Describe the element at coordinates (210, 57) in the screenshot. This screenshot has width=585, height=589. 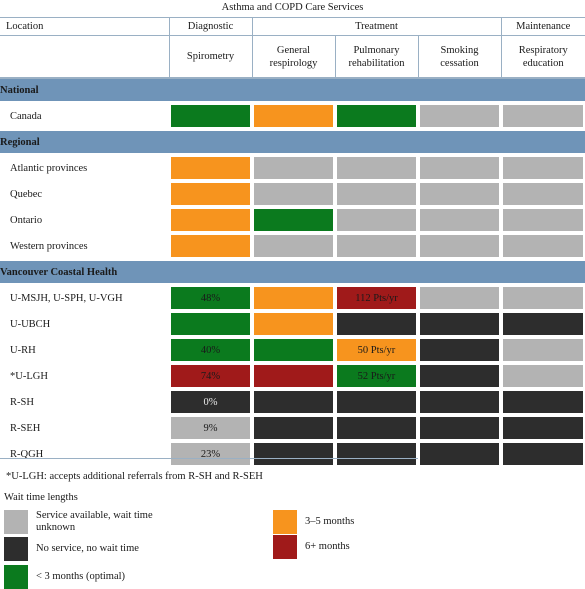
I see `header-spirometry: Spirometry` at that location.